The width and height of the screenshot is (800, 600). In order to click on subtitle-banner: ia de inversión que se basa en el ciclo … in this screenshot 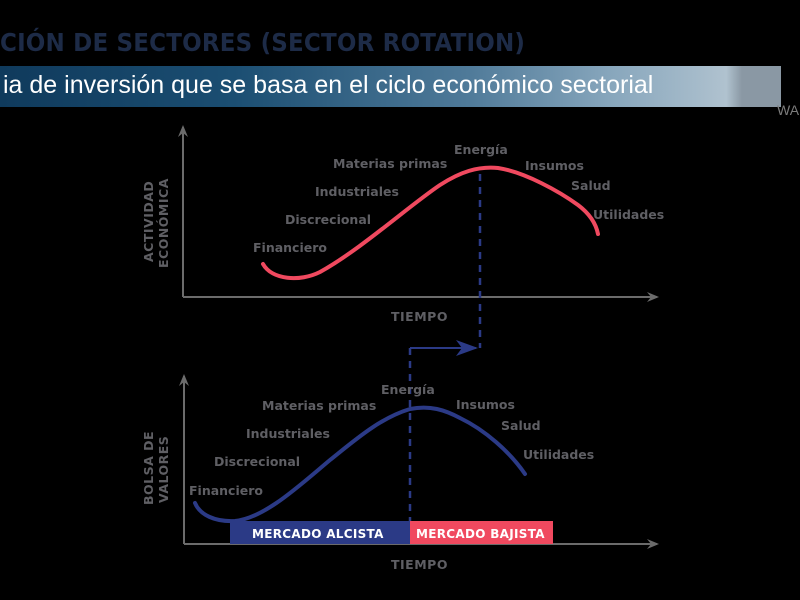, I will do `click(390, 86)`.